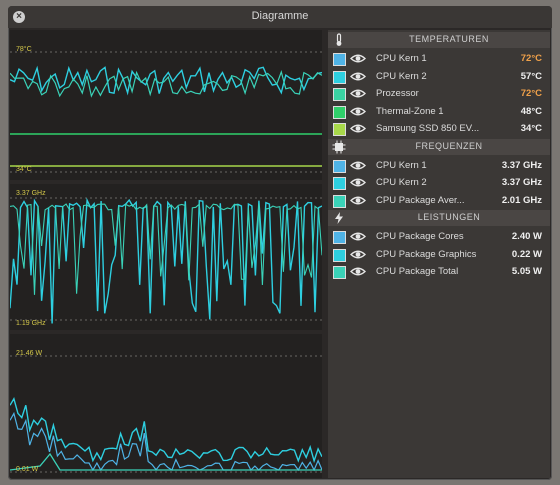  I want to click on temperature-max-label: 78°C, so click(24, 49).